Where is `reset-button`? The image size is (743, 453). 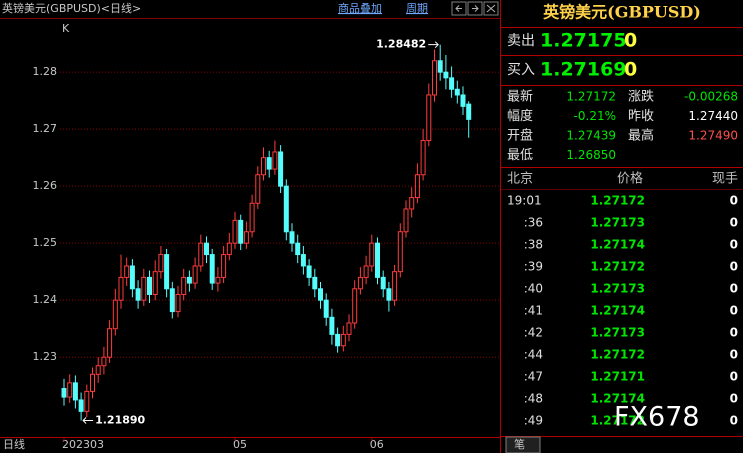 reset-button is located at coordinates (491, 8).